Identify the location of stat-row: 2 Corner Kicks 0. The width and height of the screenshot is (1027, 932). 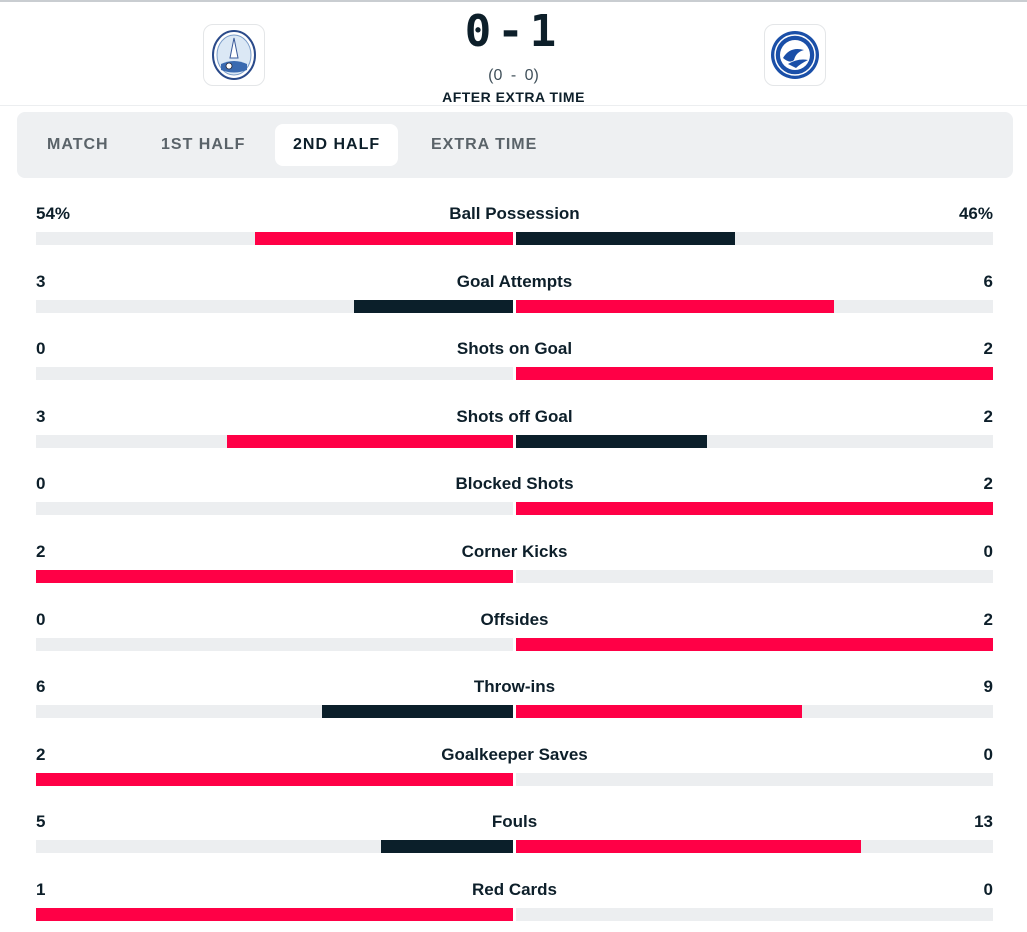
(514, 563).